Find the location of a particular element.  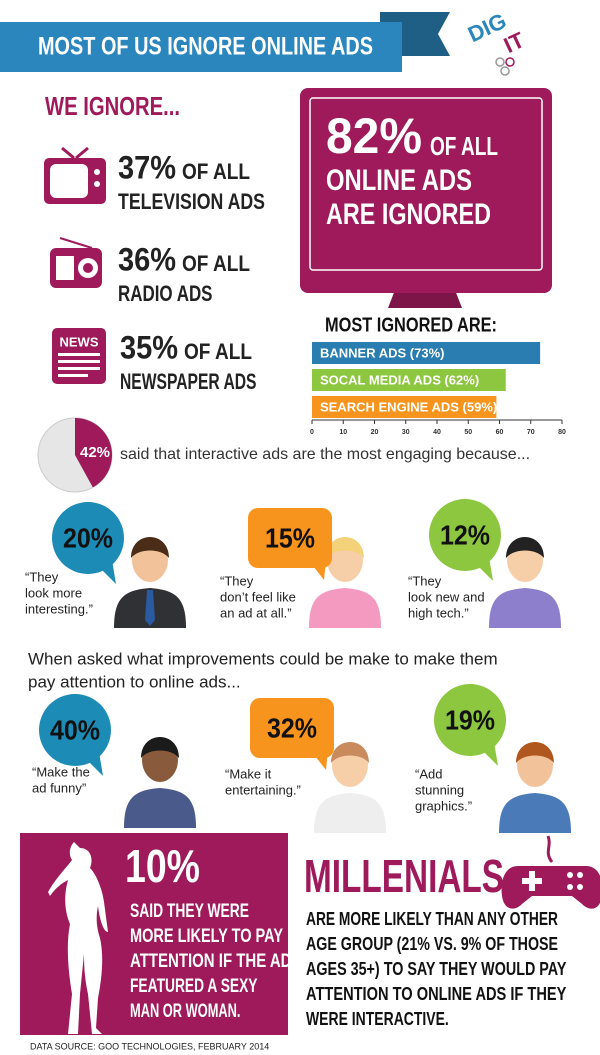

radio-icon is located at coordinates (76, 262).